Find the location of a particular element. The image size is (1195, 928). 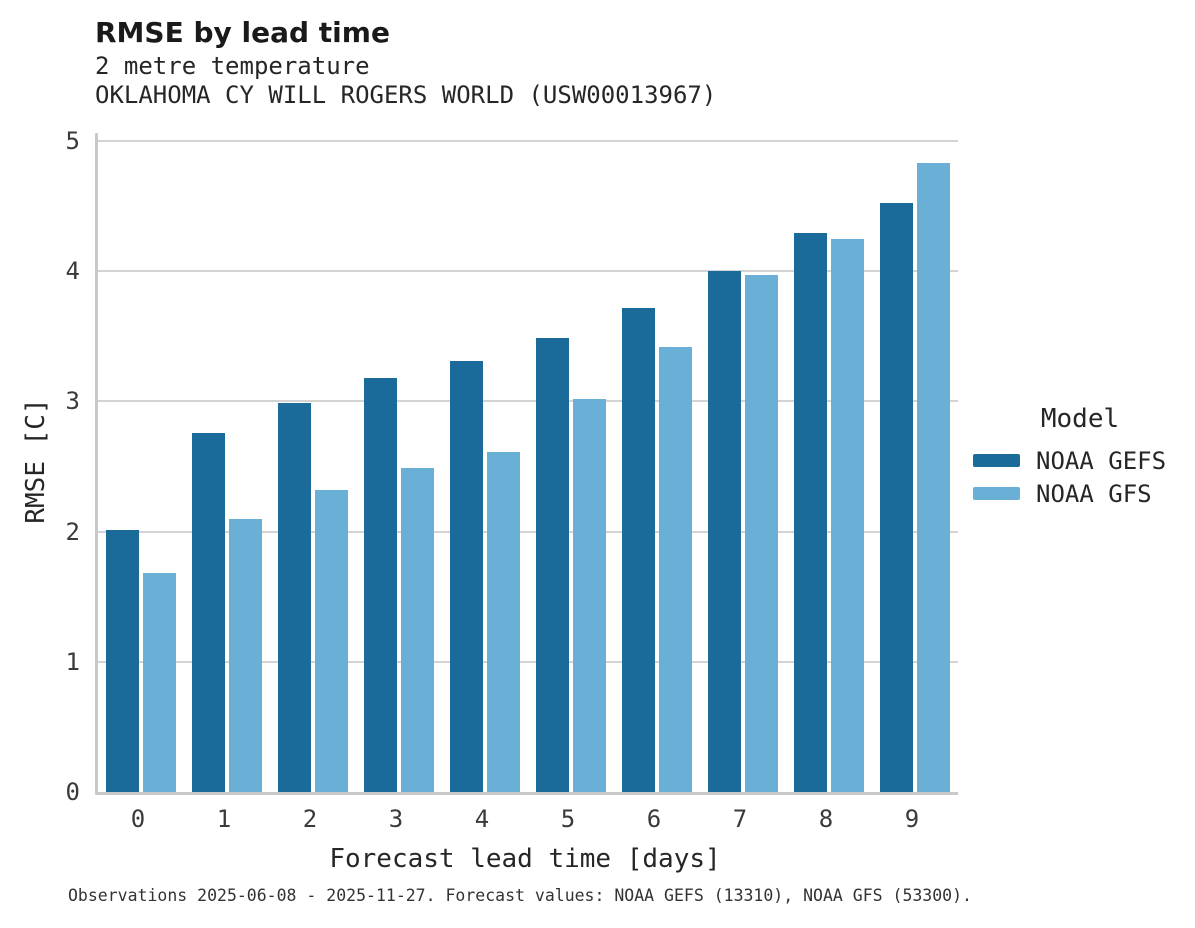

x-axis-title: Forecast lead time [days] is located at coordinates (525, 859).